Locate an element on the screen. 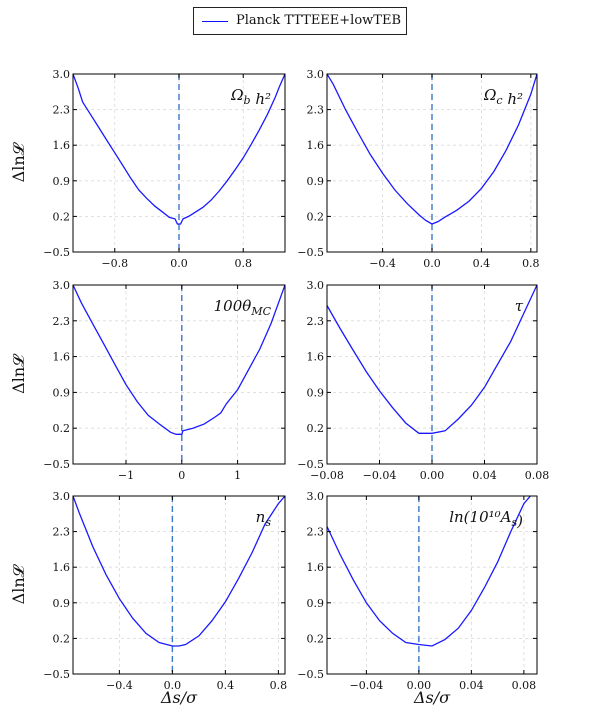 The height and width of the screenshot is (717, 598). panel-title: Ωb h² is located at coordinates (250, 97).